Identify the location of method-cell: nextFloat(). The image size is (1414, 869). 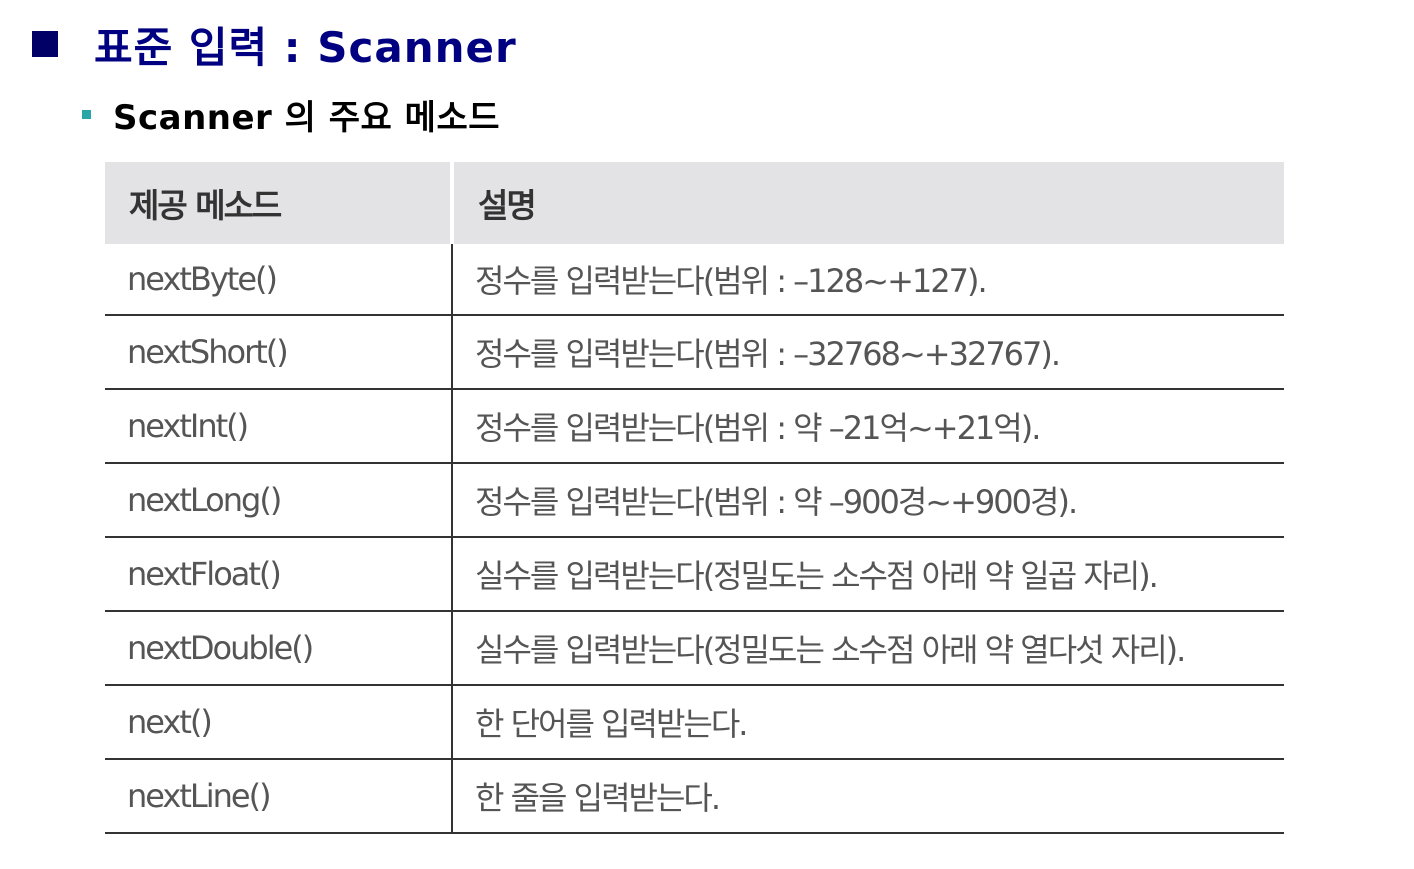
(279, 574).